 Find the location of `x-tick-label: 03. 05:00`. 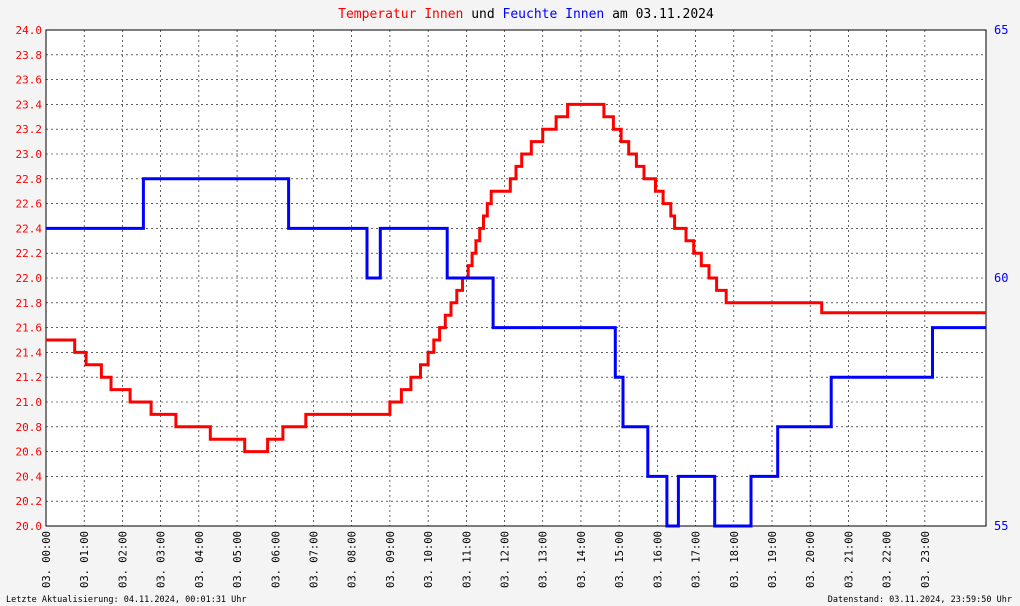

x-tick-label: 03. 05:00 is located at coordinates (238, 559).